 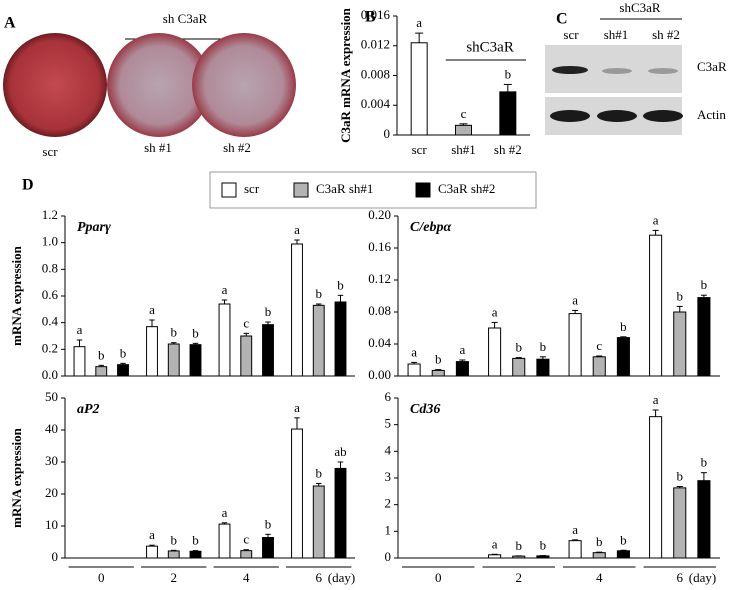 I want to click on y-tick-label: 0.008, so click(x=375, y=73).